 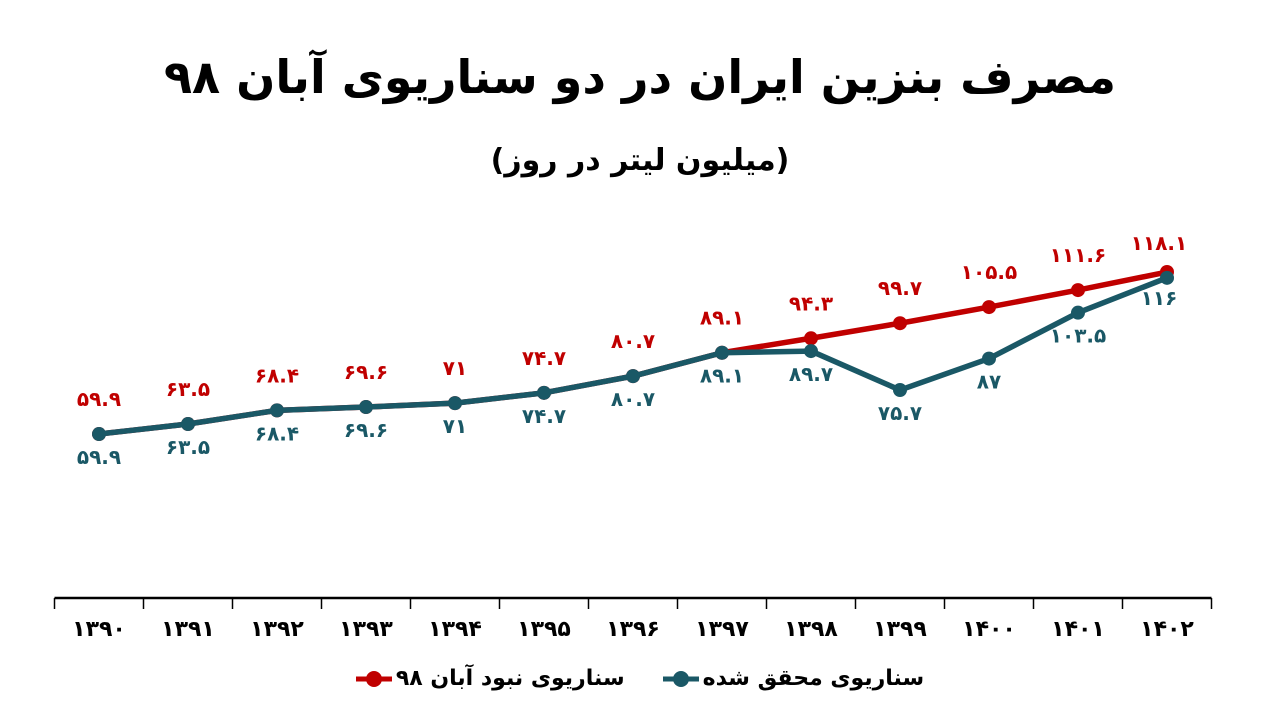 What do you see at coordinates (900, 629) in the screenshot?
I see `x-axis-label: ۱۳۹۹` at bounding box center [900, 629].